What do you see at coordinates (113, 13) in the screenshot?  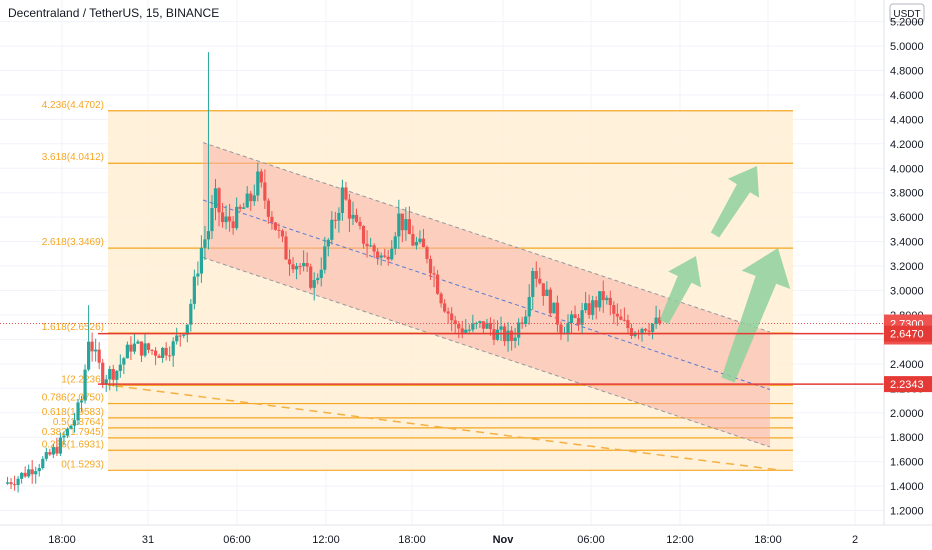 I see `chart-title: Decentraland / TetherUS, 15, BINANCE` at bounding box center [113, 13].